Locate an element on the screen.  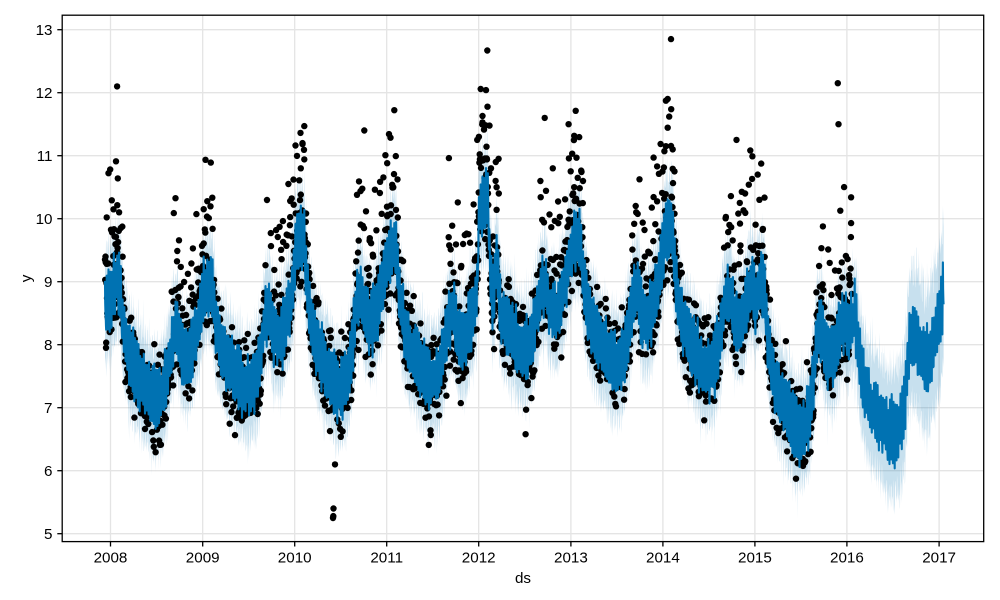
svg-text: 2008 is located at coordinates (111, 557).